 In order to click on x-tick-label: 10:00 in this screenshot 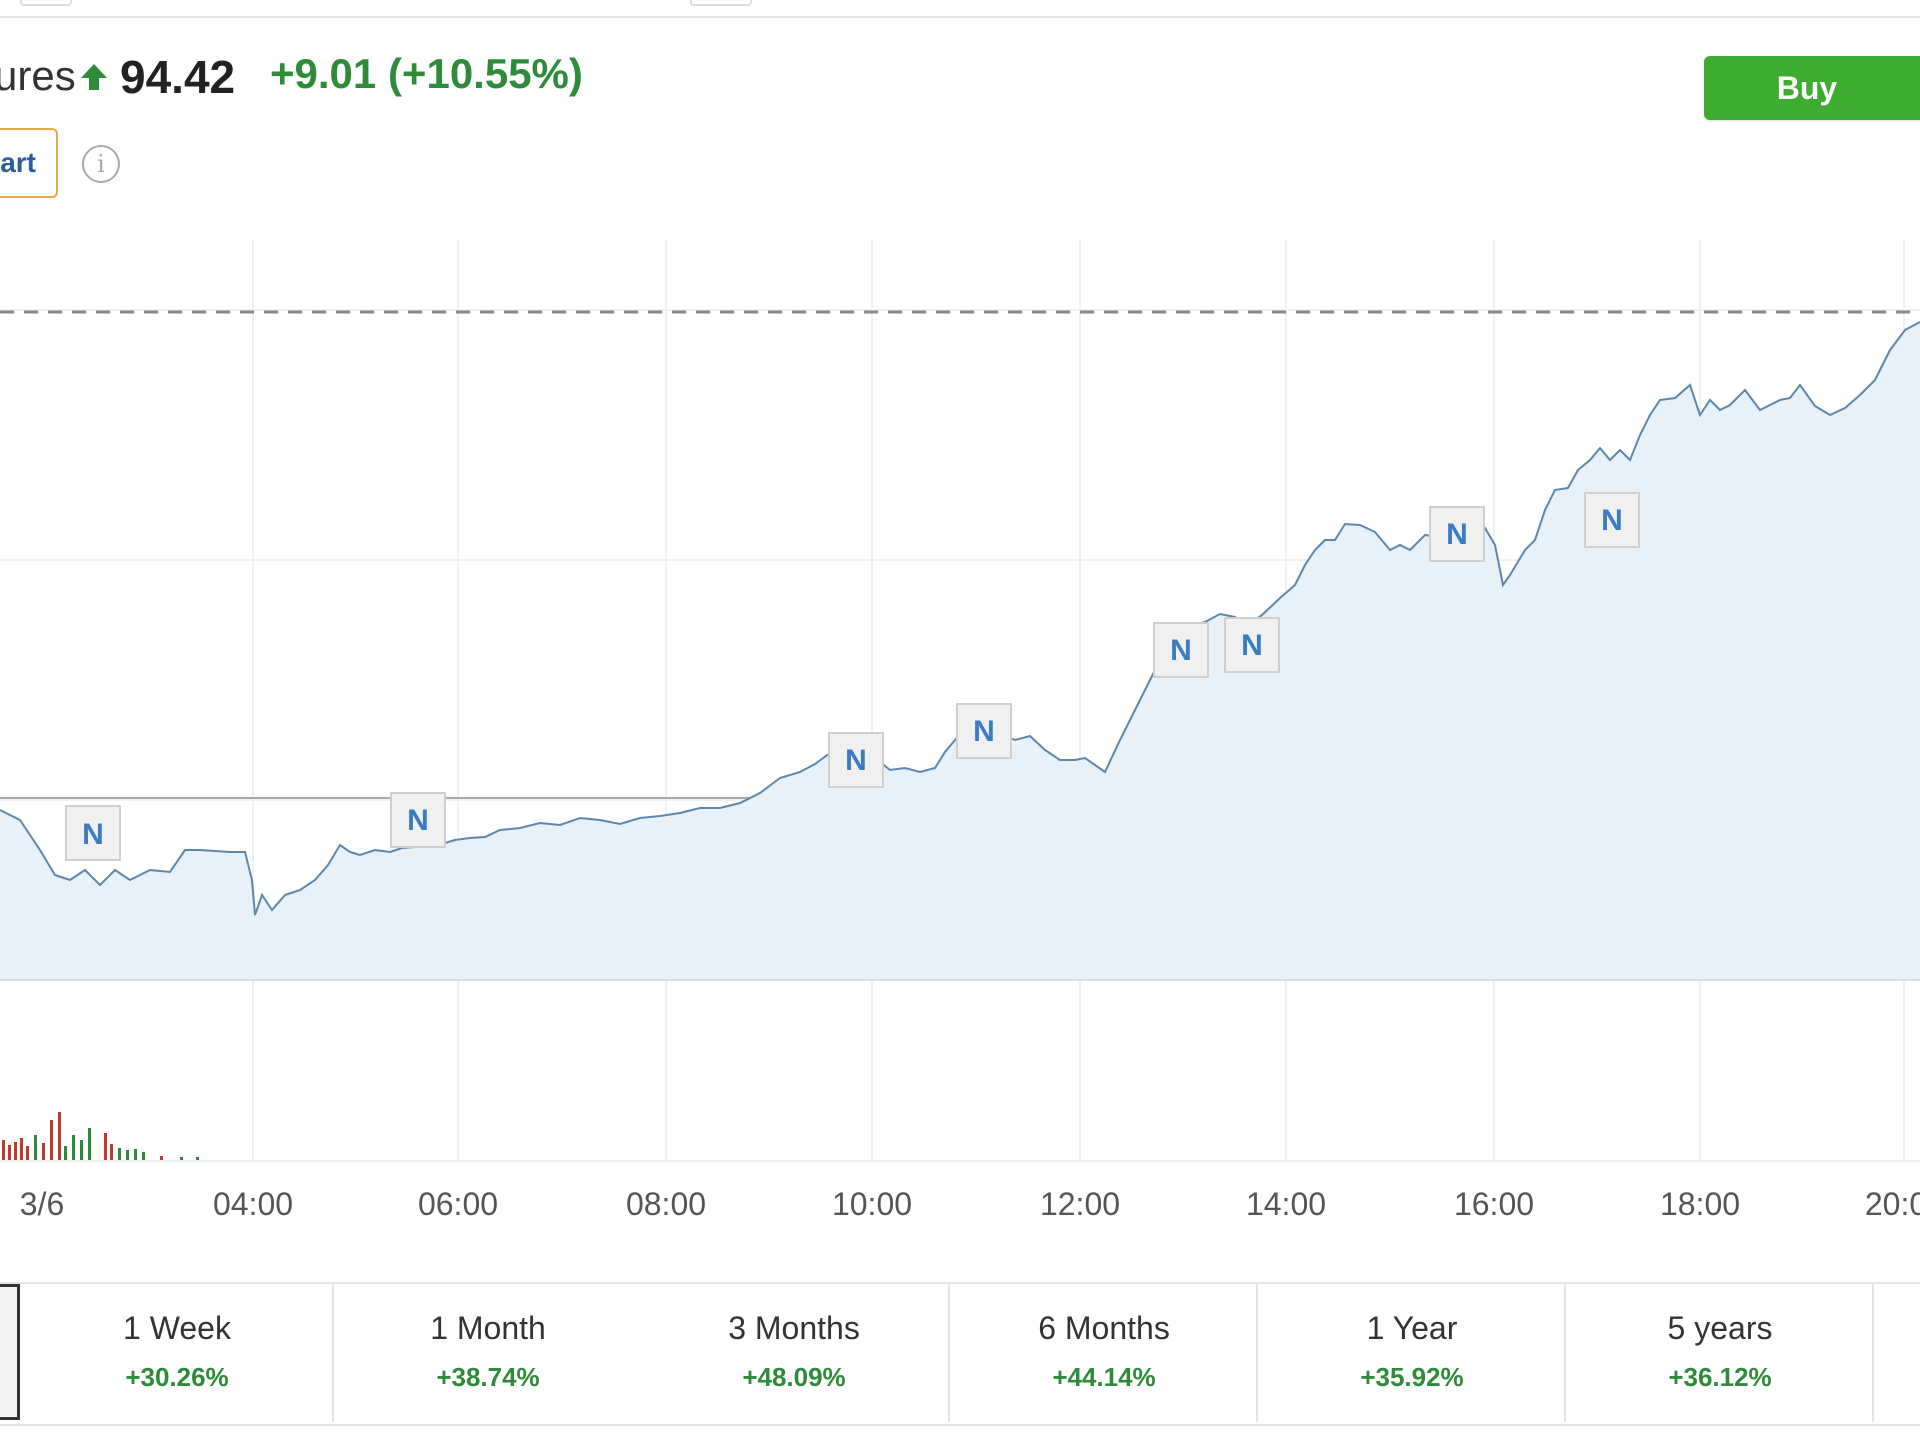, I will do `click(872, 1204)`.